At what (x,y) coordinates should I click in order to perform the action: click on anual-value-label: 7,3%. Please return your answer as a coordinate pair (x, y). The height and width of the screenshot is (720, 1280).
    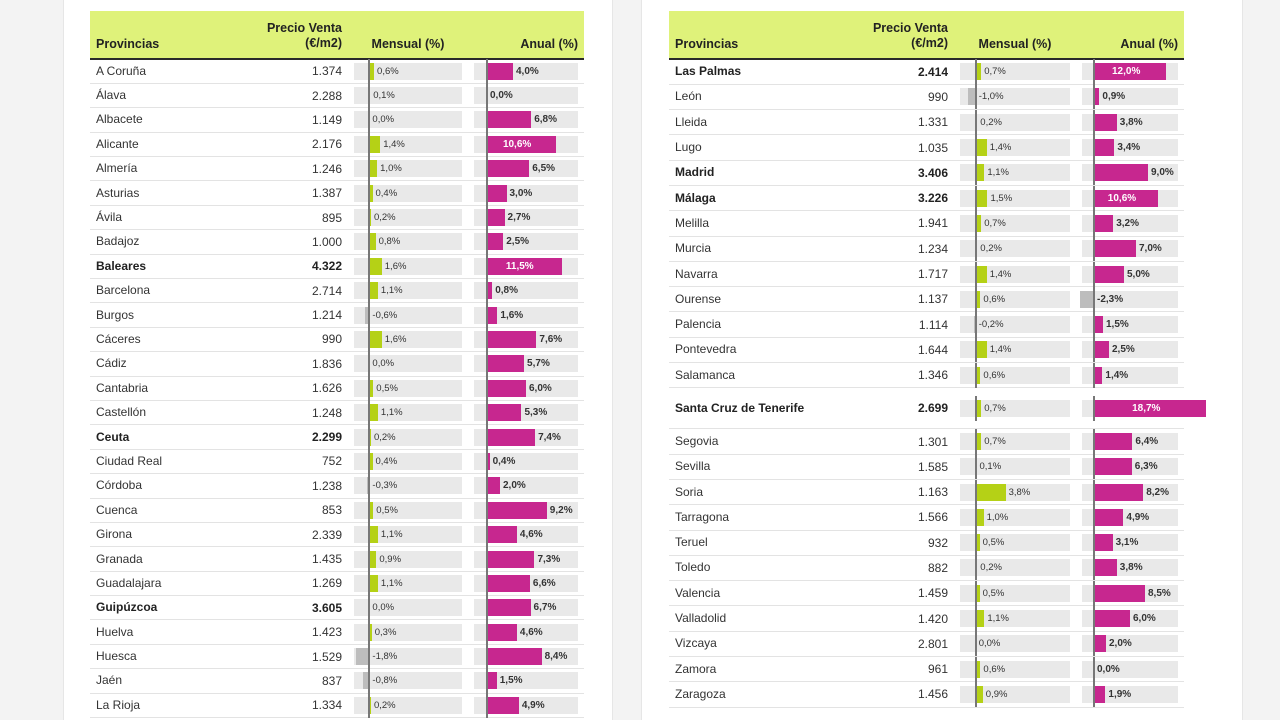
    Looking at the image, I should click on (549, 559).